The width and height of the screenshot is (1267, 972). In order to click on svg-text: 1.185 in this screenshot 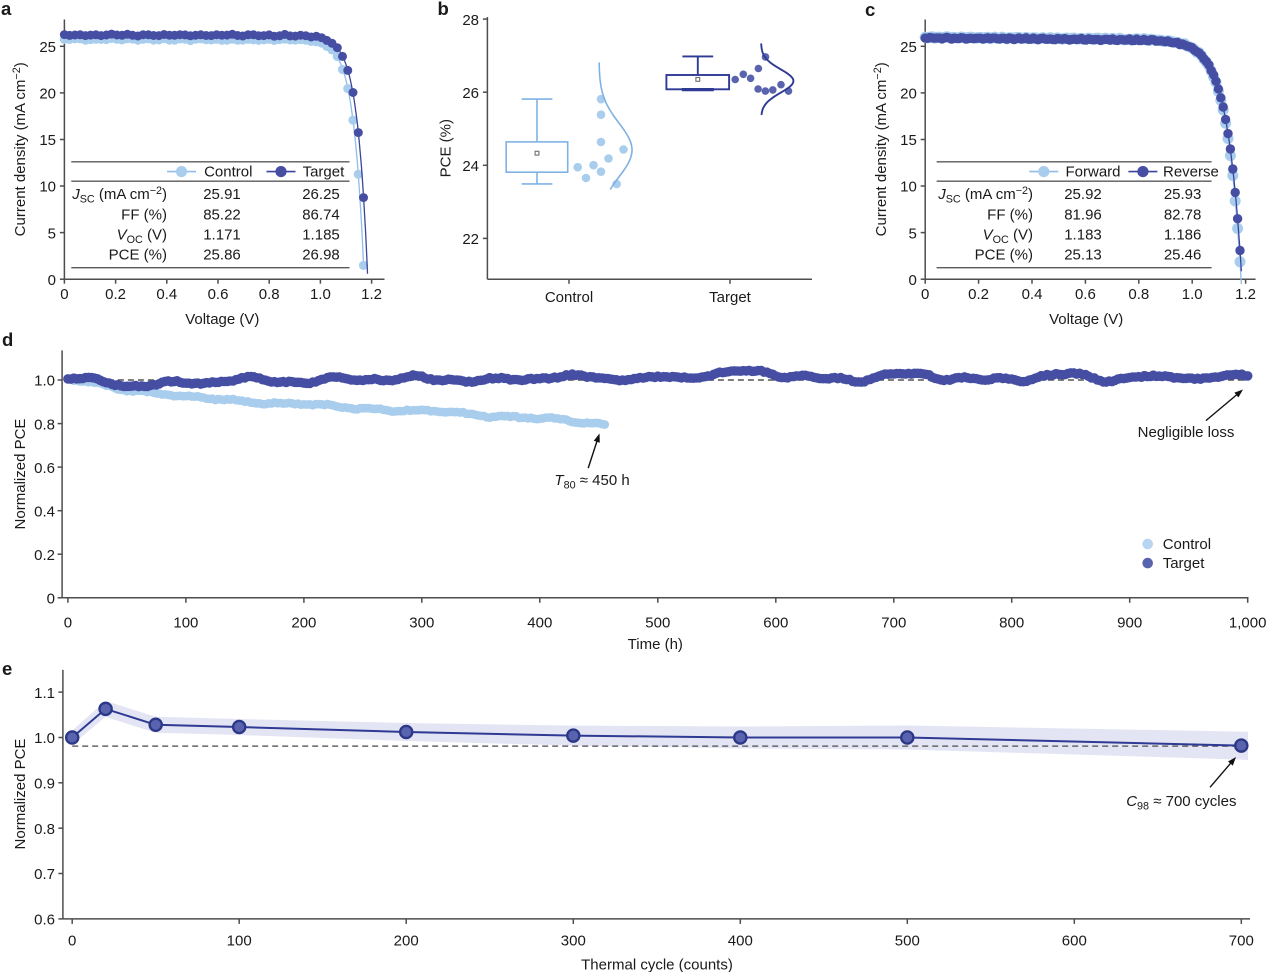, I will do `click(321, 235)`.